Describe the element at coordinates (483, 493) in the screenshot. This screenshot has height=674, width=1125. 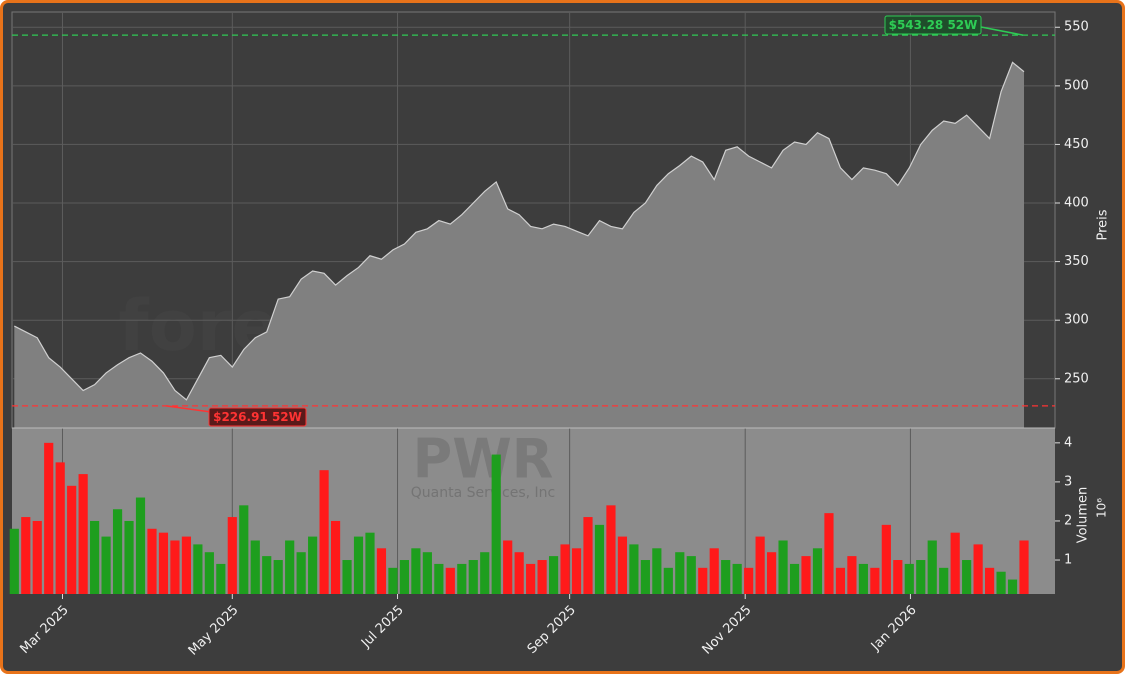
I see `watermark-company: Quanta Services, Inc` at that location.